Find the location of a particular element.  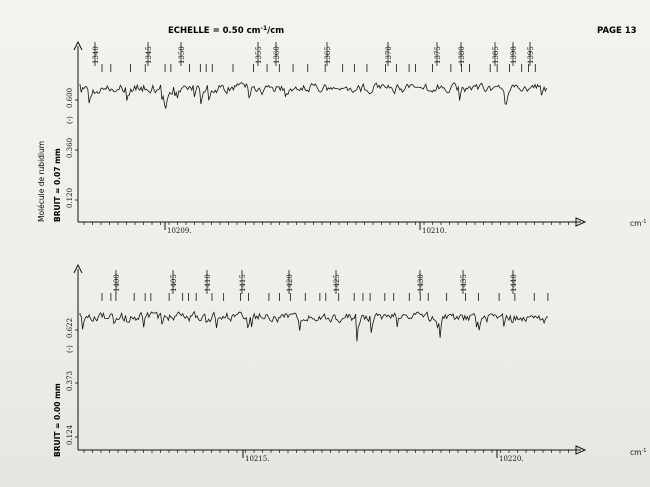

peak-label: 1440 is located at coordinates (514, 283).